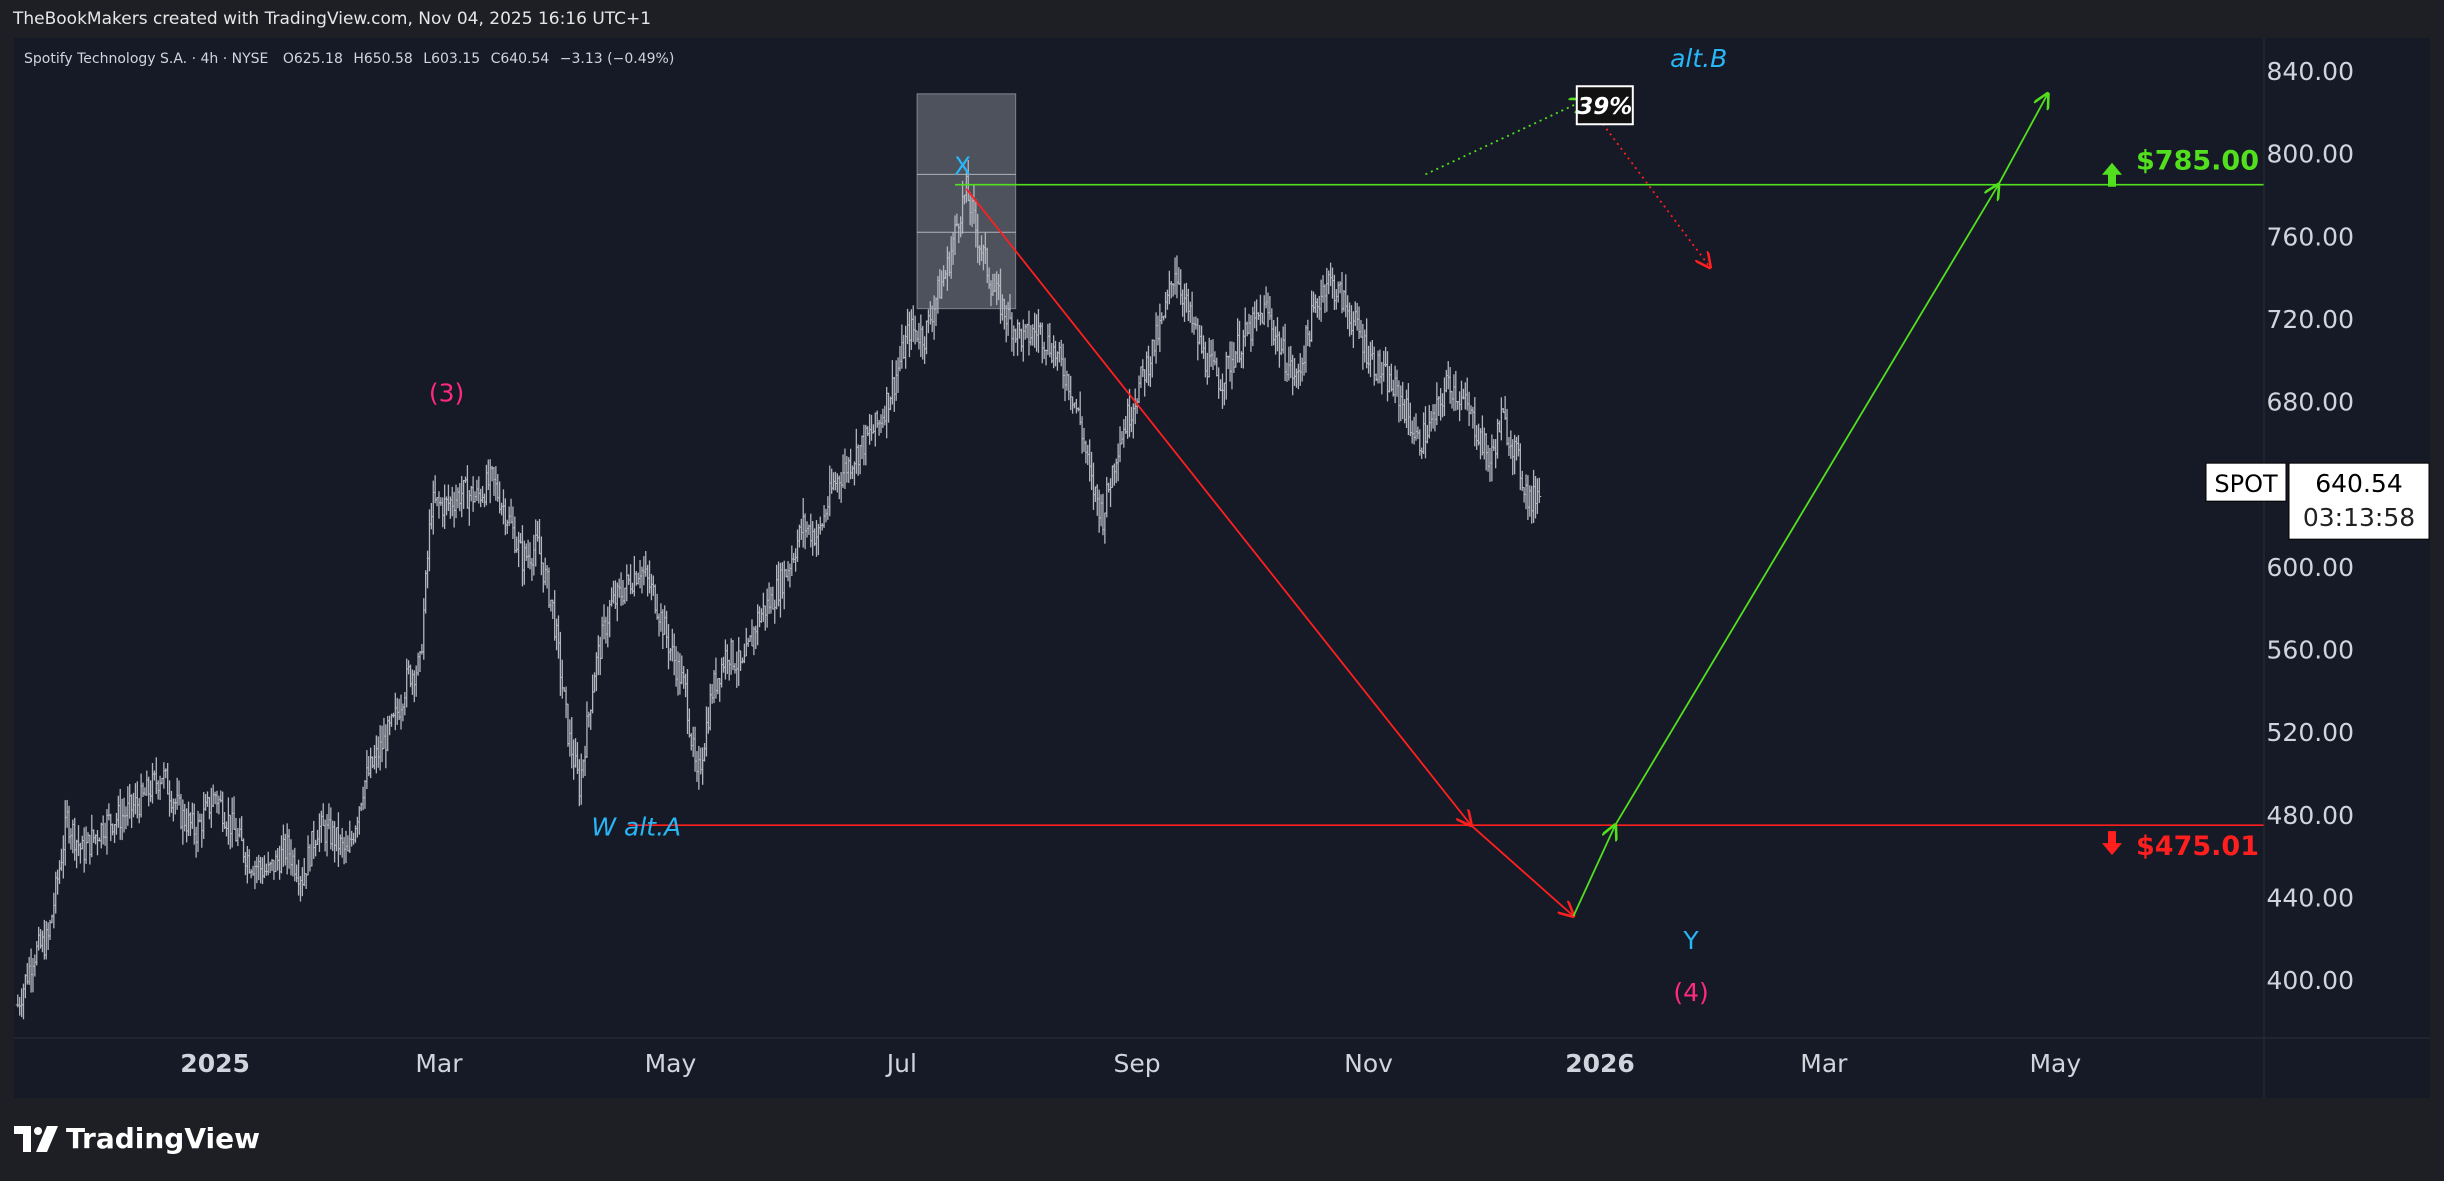  Describe the element at coordinates (215, 1063) in the screenshot. I see `x-tick-label-0: 2025` at that location.